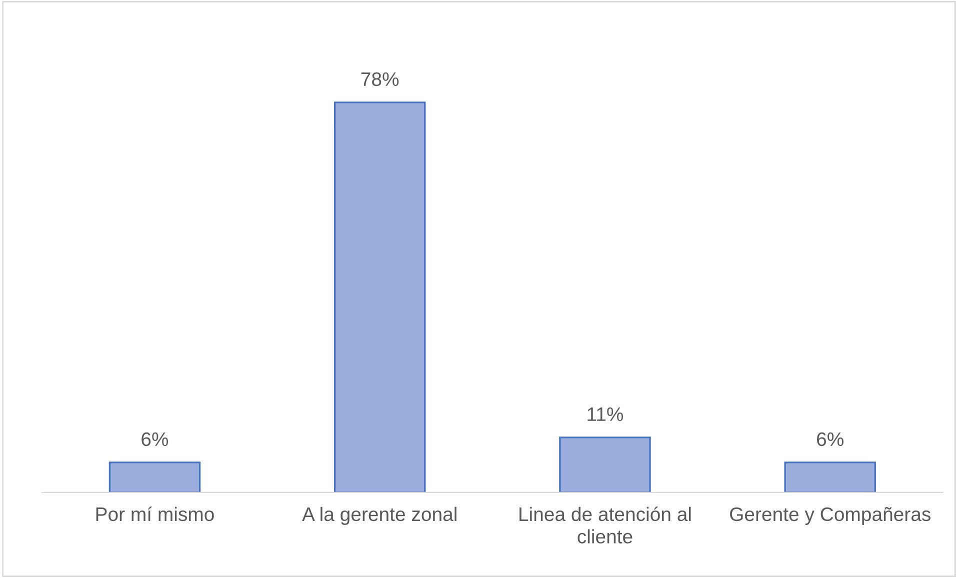 The image size is (958, 578). Describe the element at coordinates (379, 515) in the screenshot. I see `x-tick-label: A la gerente zonal` at that location.